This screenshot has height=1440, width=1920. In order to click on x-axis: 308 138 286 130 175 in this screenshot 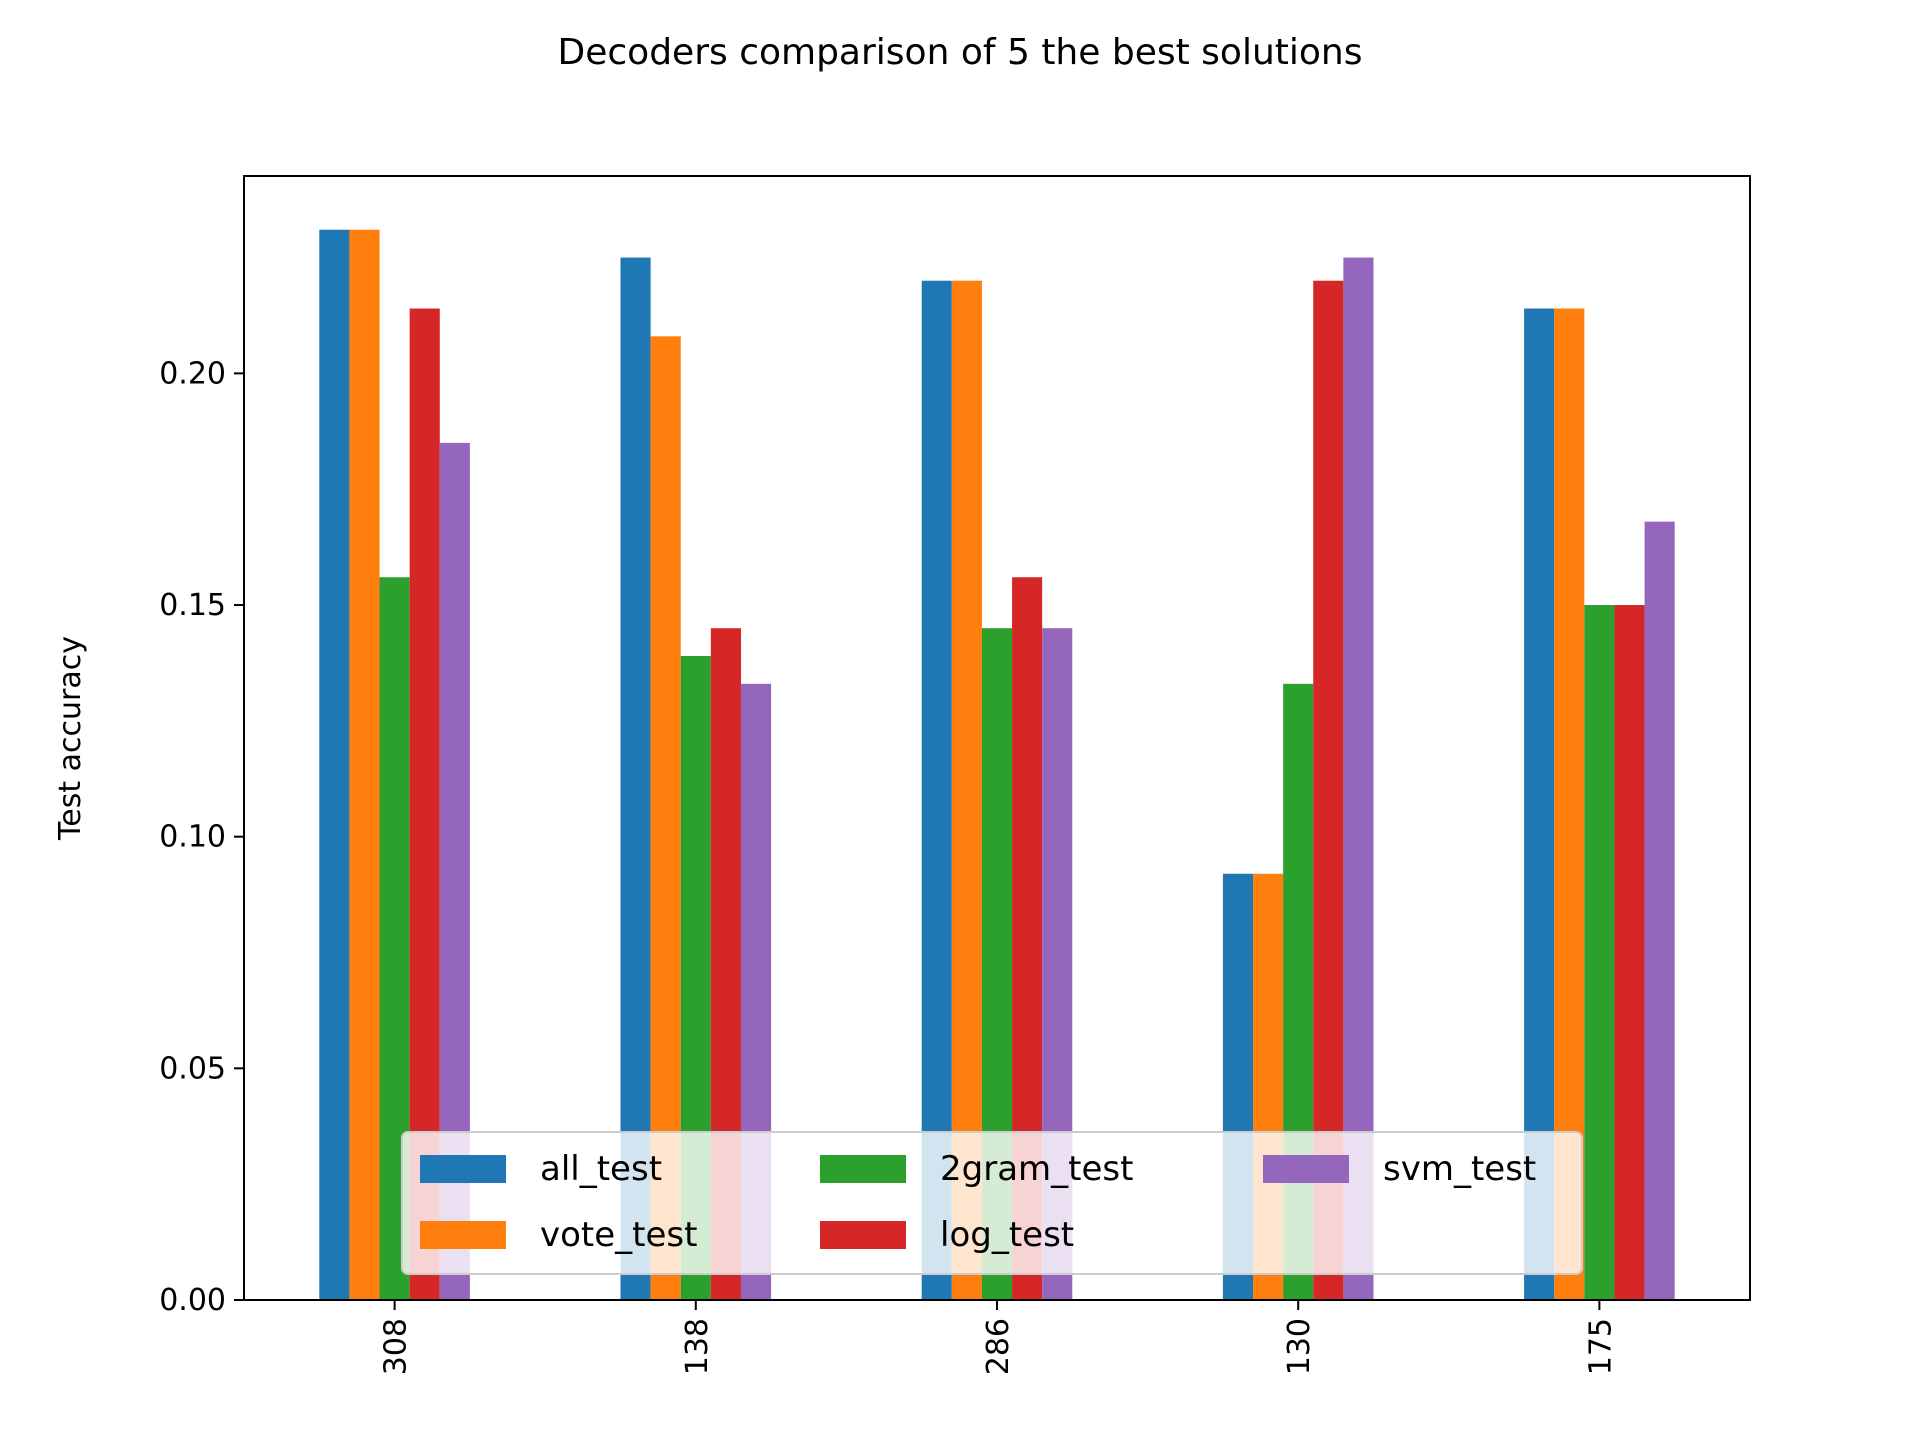, I will do `click(998, 1337)`.